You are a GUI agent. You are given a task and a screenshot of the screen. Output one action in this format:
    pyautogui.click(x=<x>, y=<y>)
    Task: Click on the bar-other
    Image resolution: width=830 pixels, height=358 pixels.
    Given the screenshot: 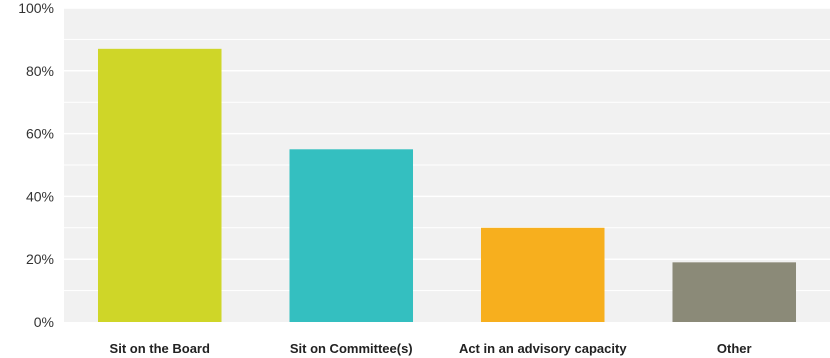 What is the action you would take?
    pyautogui.click(x=734, y=292)
    